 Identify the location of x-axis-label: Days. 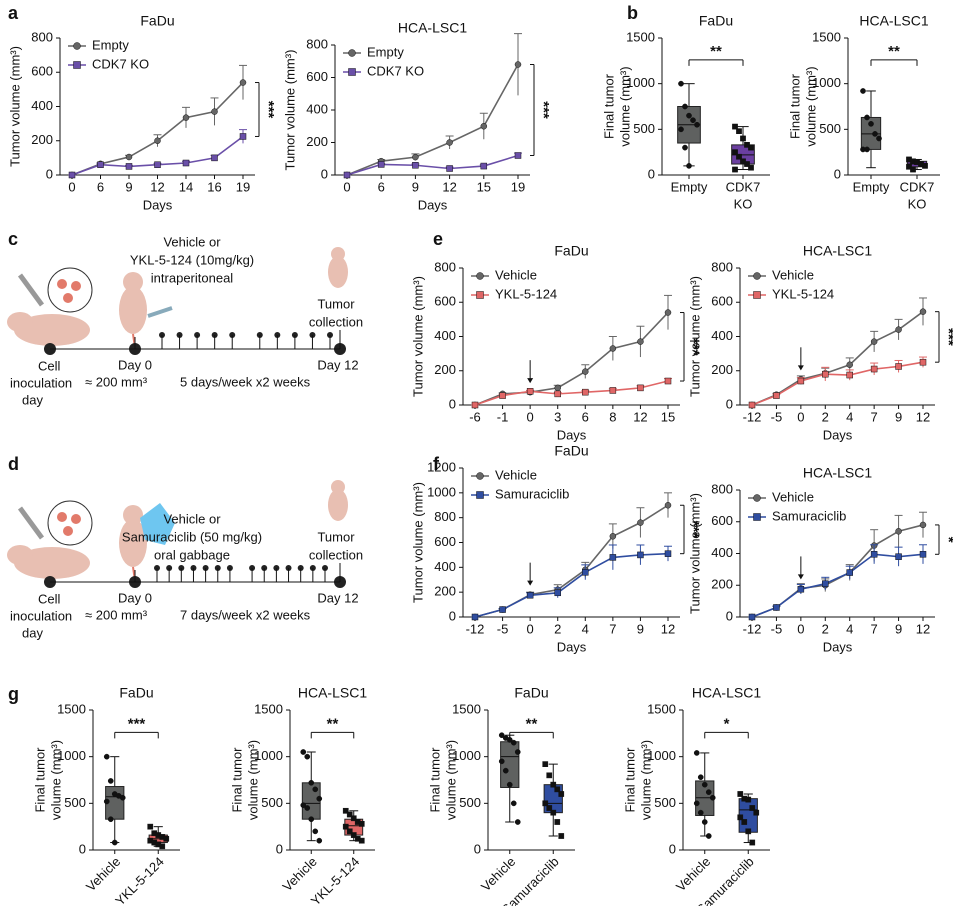
(572, 646).